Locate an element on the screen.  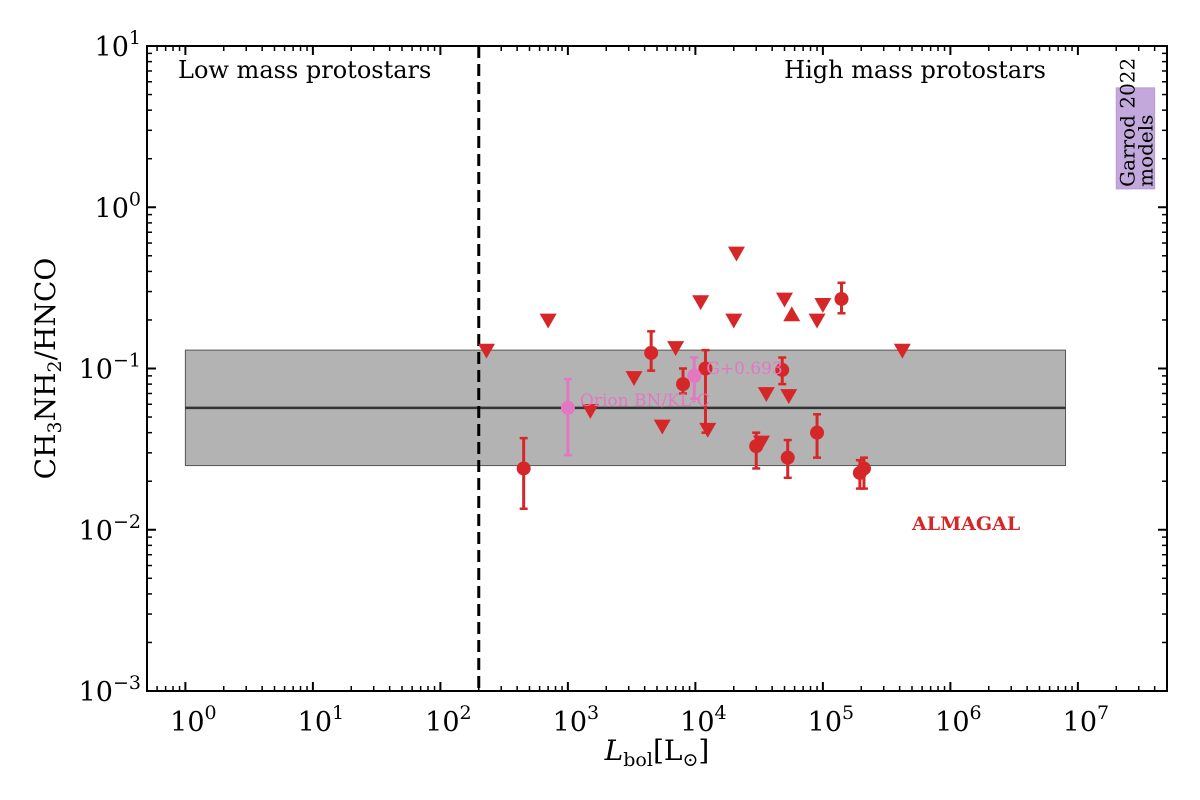
y-axis-label-part1: CH is located at coordinates (45, 457).